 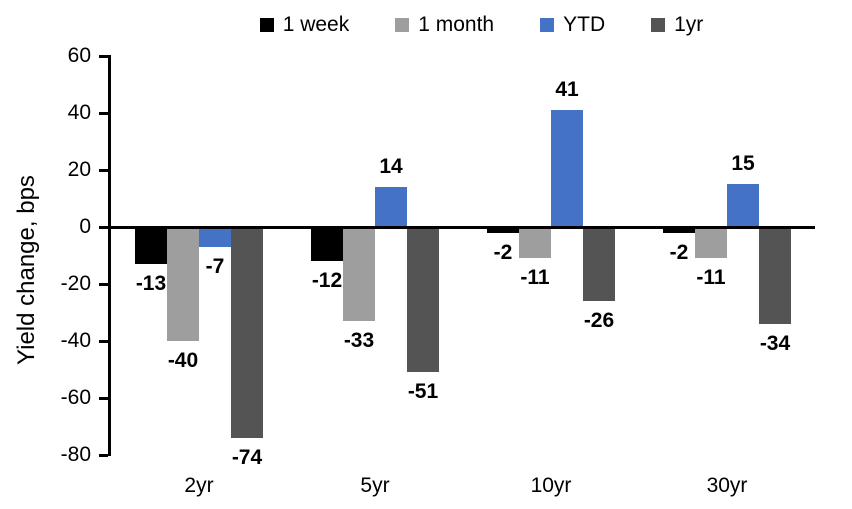 I want to click on data-label-1week-5yr: -12, so click(x=327, y=281).